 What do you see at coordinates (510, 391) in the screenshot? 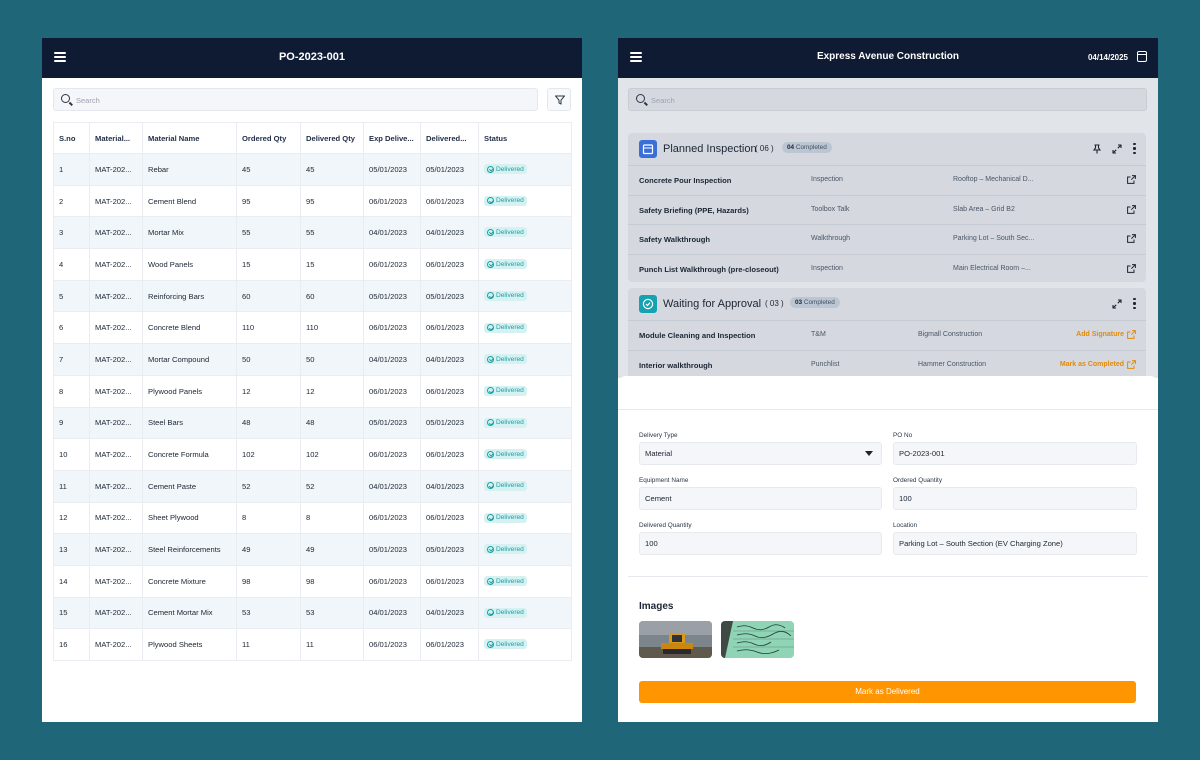
I see `status-text: Delivered` at bounding box center [510, 391].